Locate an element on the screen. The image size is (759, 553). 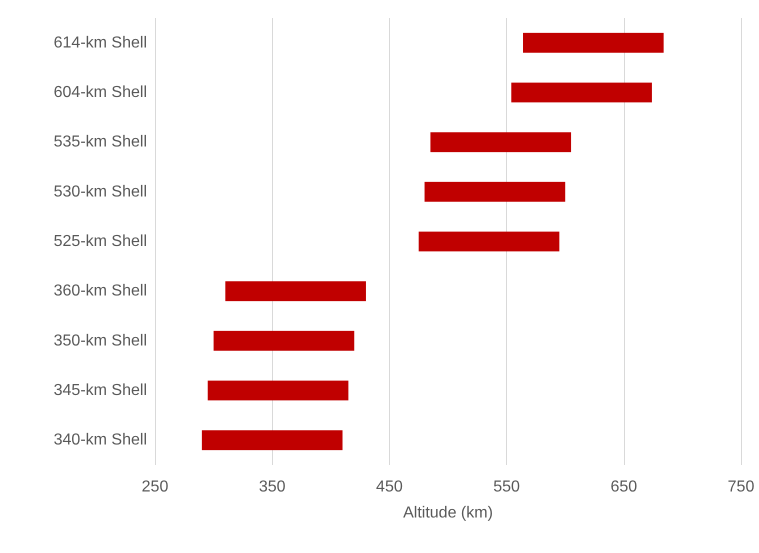
y-tick-label: 340-km Shell is located at coordinates (100, 440).